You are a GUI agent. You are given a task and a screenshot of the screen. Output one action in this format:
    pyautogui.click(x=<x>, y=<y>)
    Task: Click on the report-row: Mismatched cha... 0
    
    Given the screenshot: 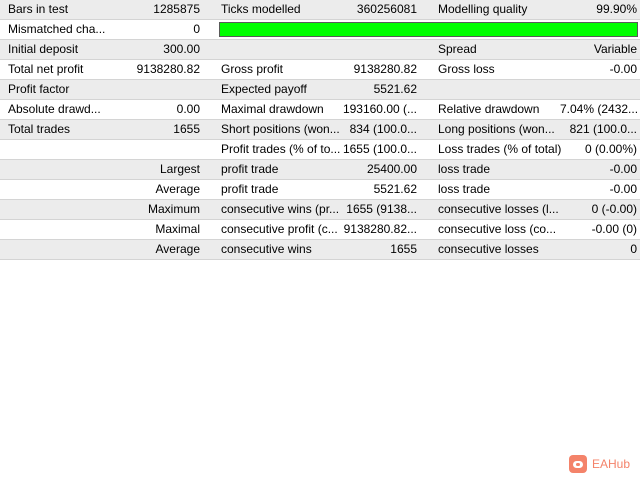 What is the action you would take?
    pyautogui.click(x=320, y=30)
    